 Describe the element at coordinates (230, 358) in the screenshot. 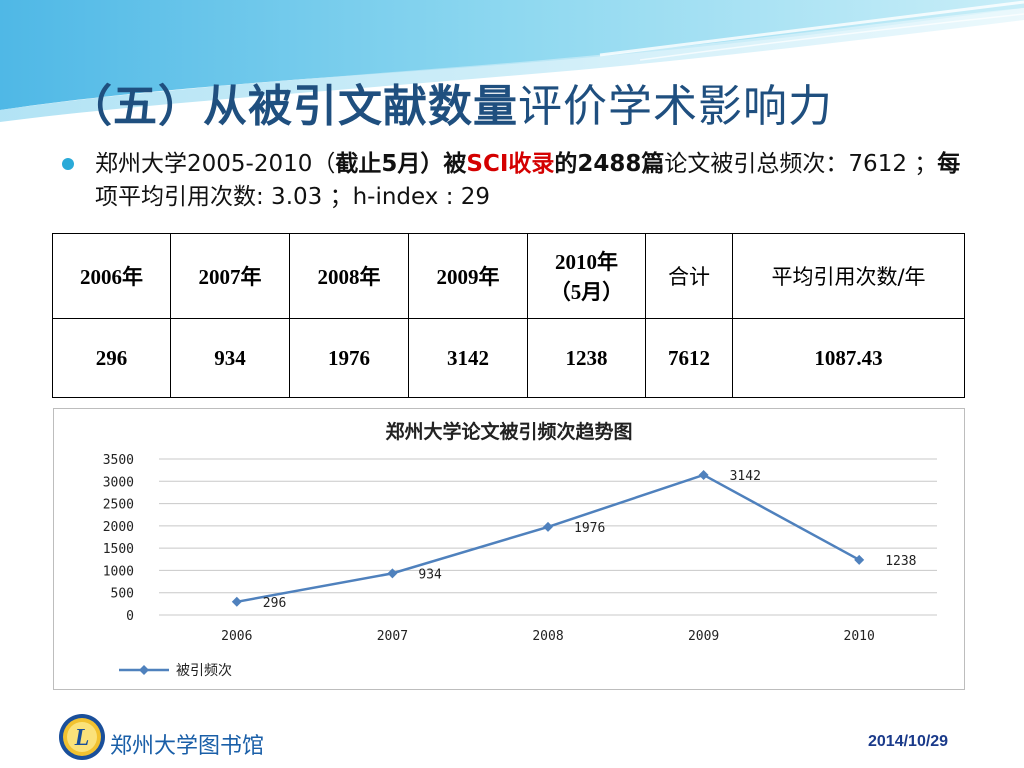

I see `table-cell: 934` at that location.